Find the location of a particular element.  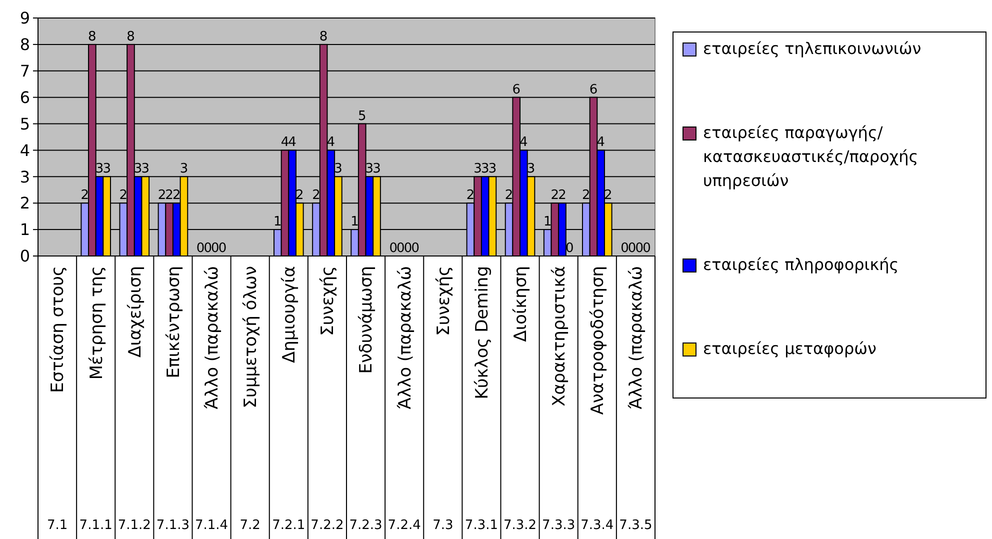

category-label: Συνεχής 7.2.2 is located at coordinates (327, 399).